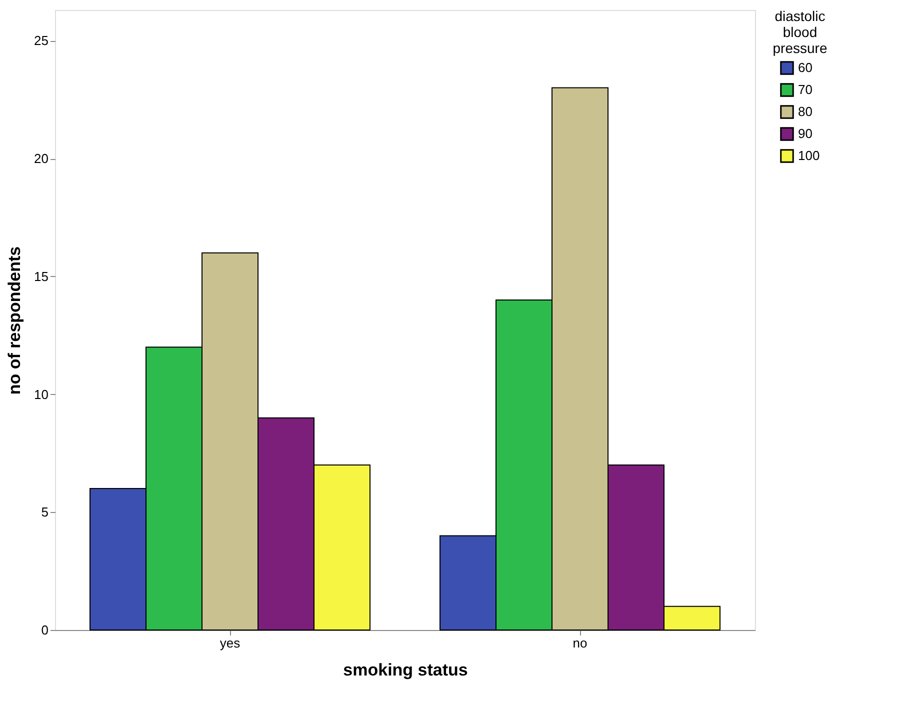  I want to click on legend-label: 90, so click(805, 133).